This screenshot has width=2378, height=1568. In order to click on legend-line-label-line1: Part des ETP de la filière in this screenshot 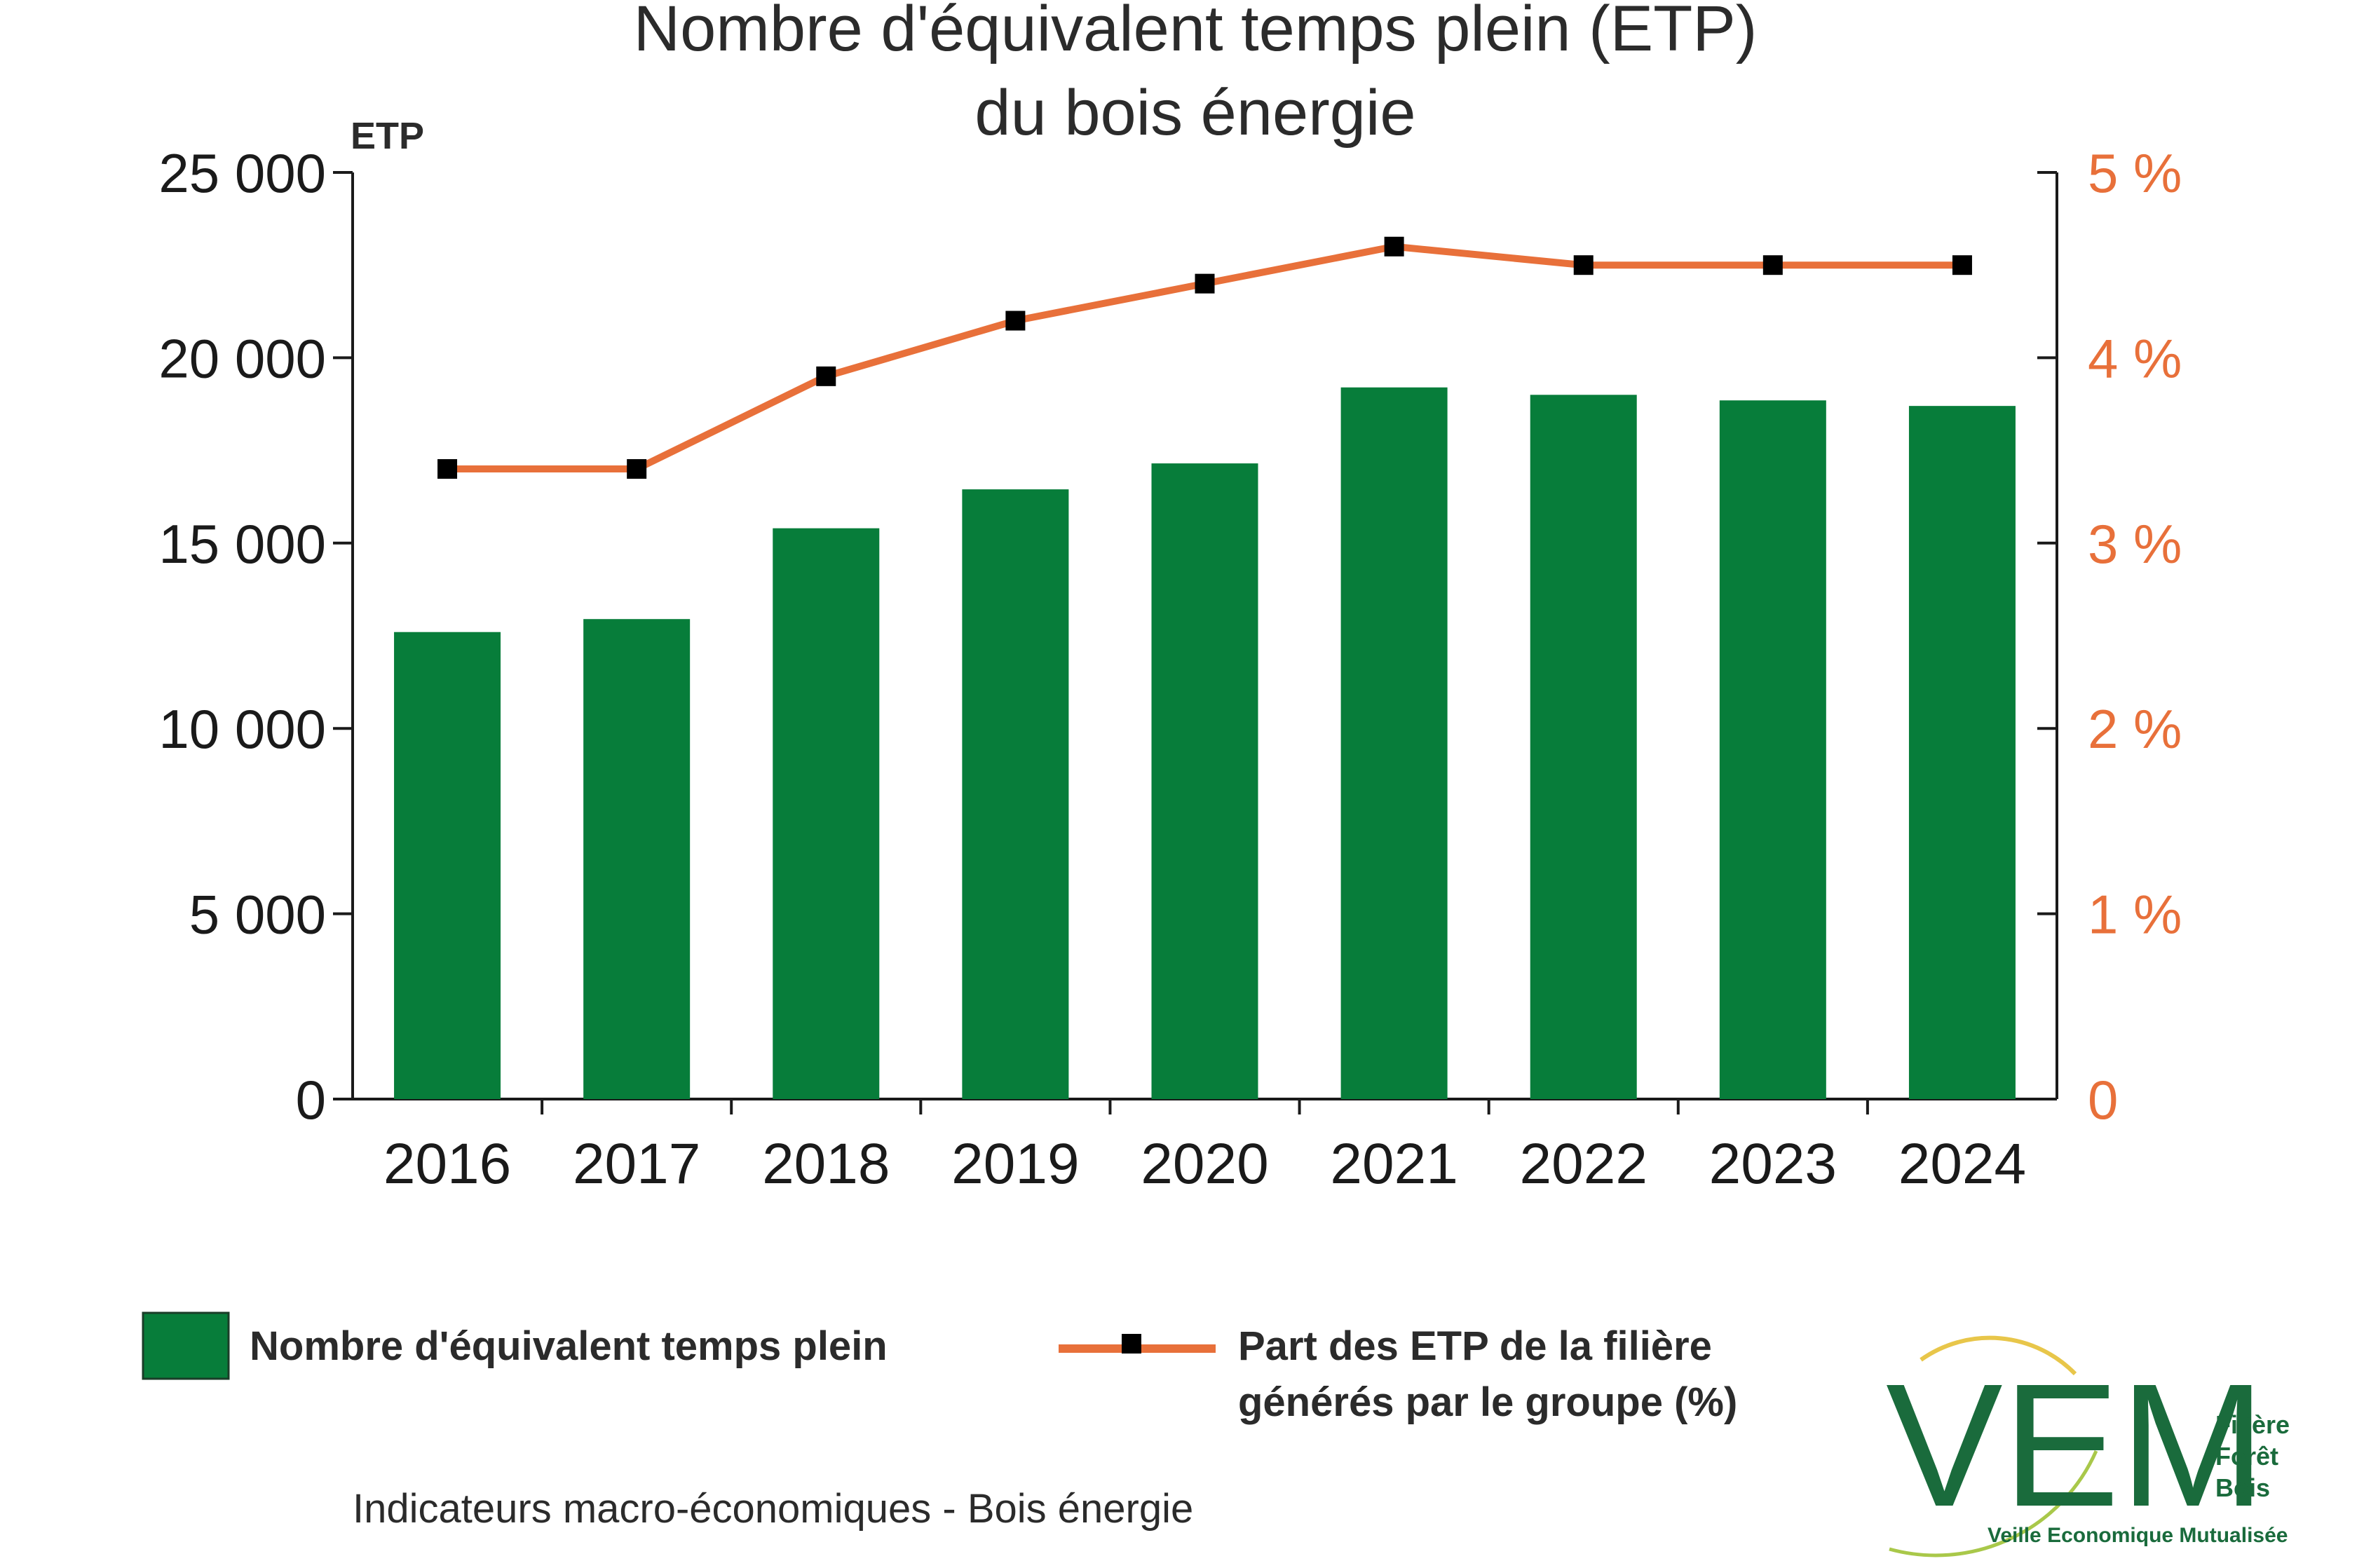, I will do `click(1475, 1346)`.